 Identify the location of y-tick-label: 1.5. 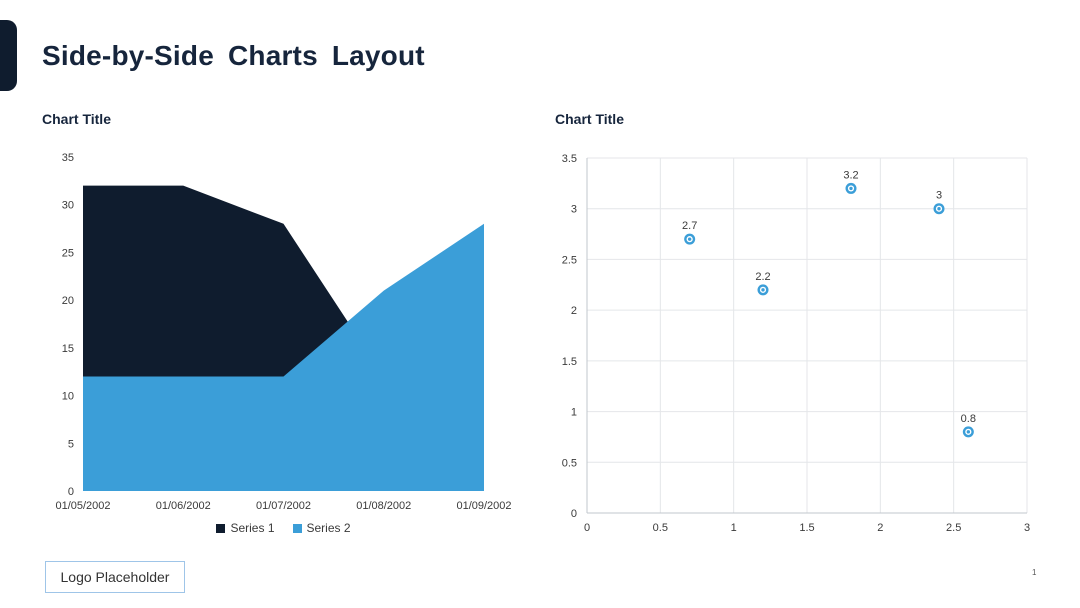
(569, 362).